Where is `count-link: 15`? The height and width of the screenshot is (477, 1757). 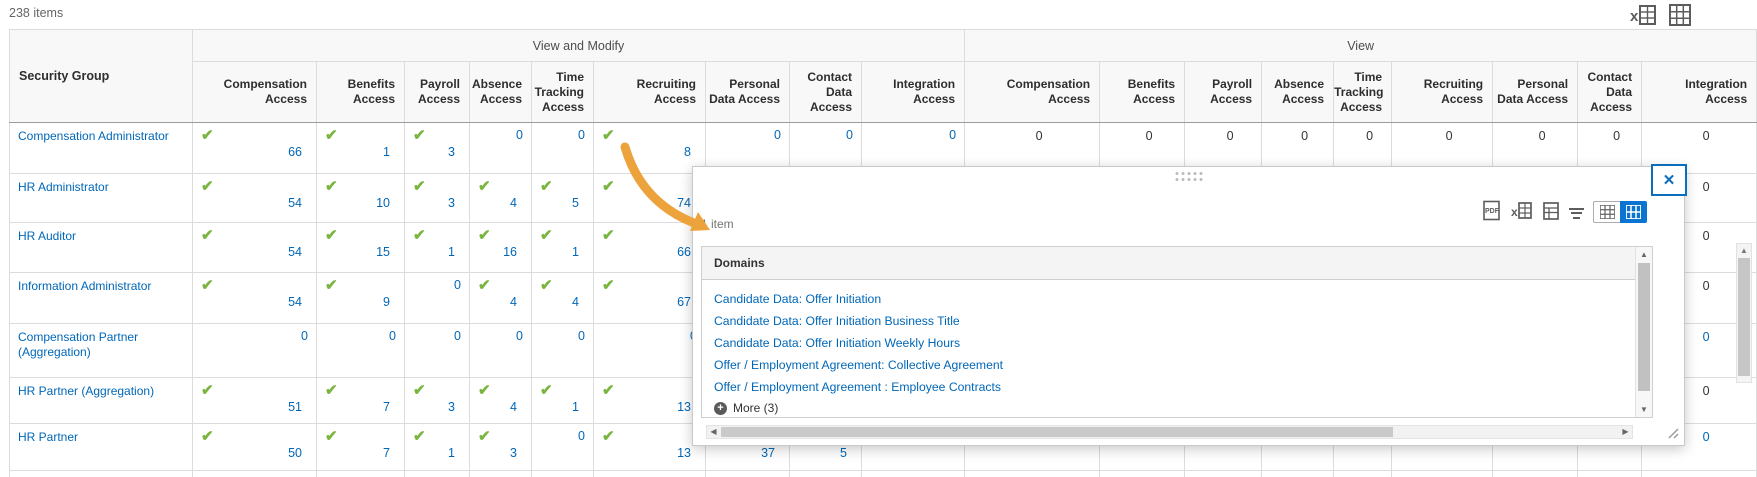
count-link: 15 is located at coordinates (383, 252).